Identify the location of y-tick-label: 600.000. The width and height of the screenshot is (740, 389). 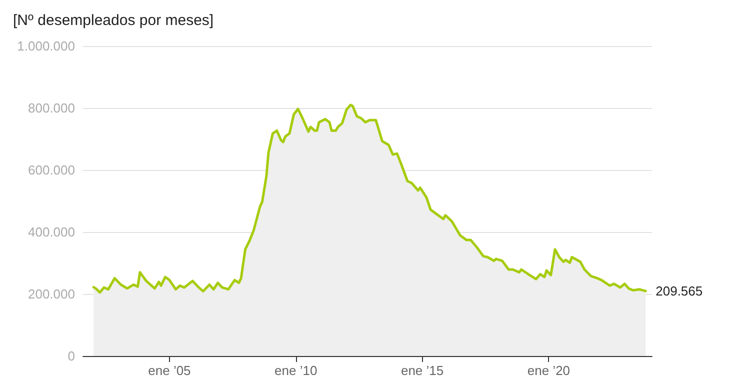
(51, 170).